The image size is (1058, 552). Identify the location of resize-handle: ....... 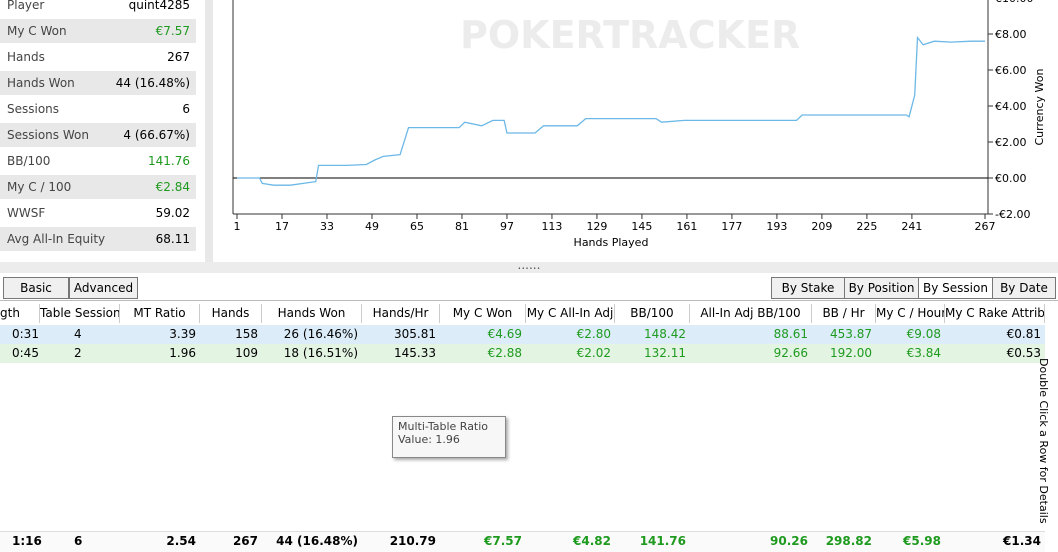
(529, 266).